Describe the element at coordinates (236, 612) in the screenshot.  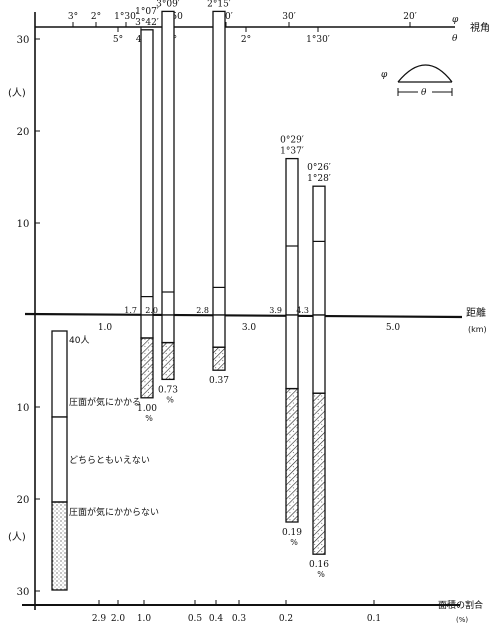
I see `area-tick-labels: 2.9 2.0 1.0 0.5 0.4 0.3 0.2 0.1` at that location.